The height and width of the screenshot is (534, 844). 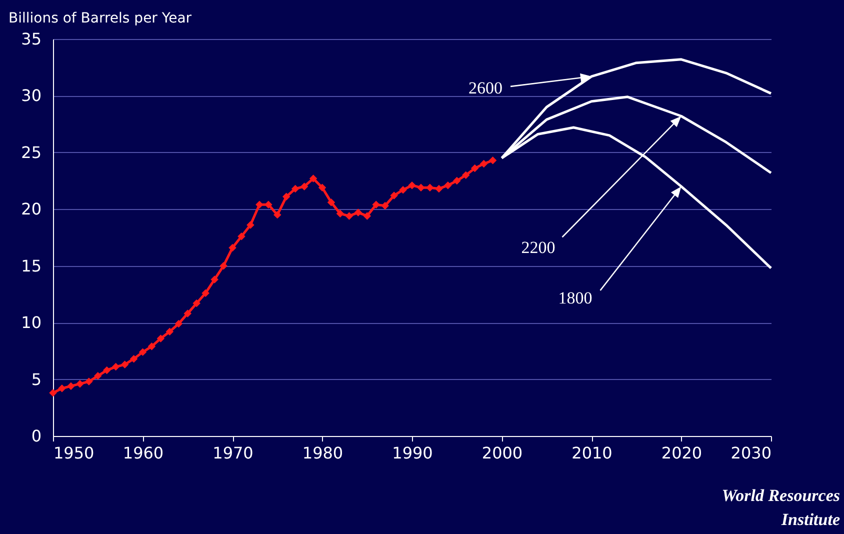 What do you see at coordinates (31, 96) in the screenshot?
I see `y-tick-label: 30` at bounding box center [31, 96].